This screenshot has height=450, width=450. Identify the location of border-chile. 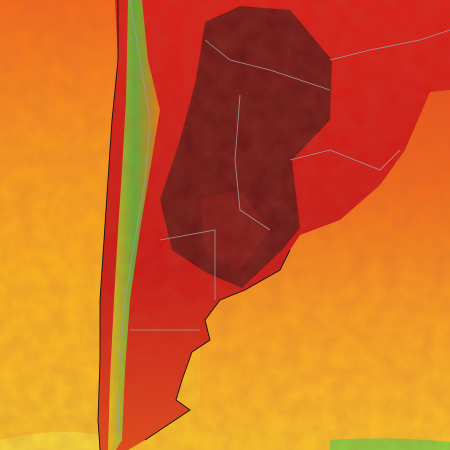
(134, 220).